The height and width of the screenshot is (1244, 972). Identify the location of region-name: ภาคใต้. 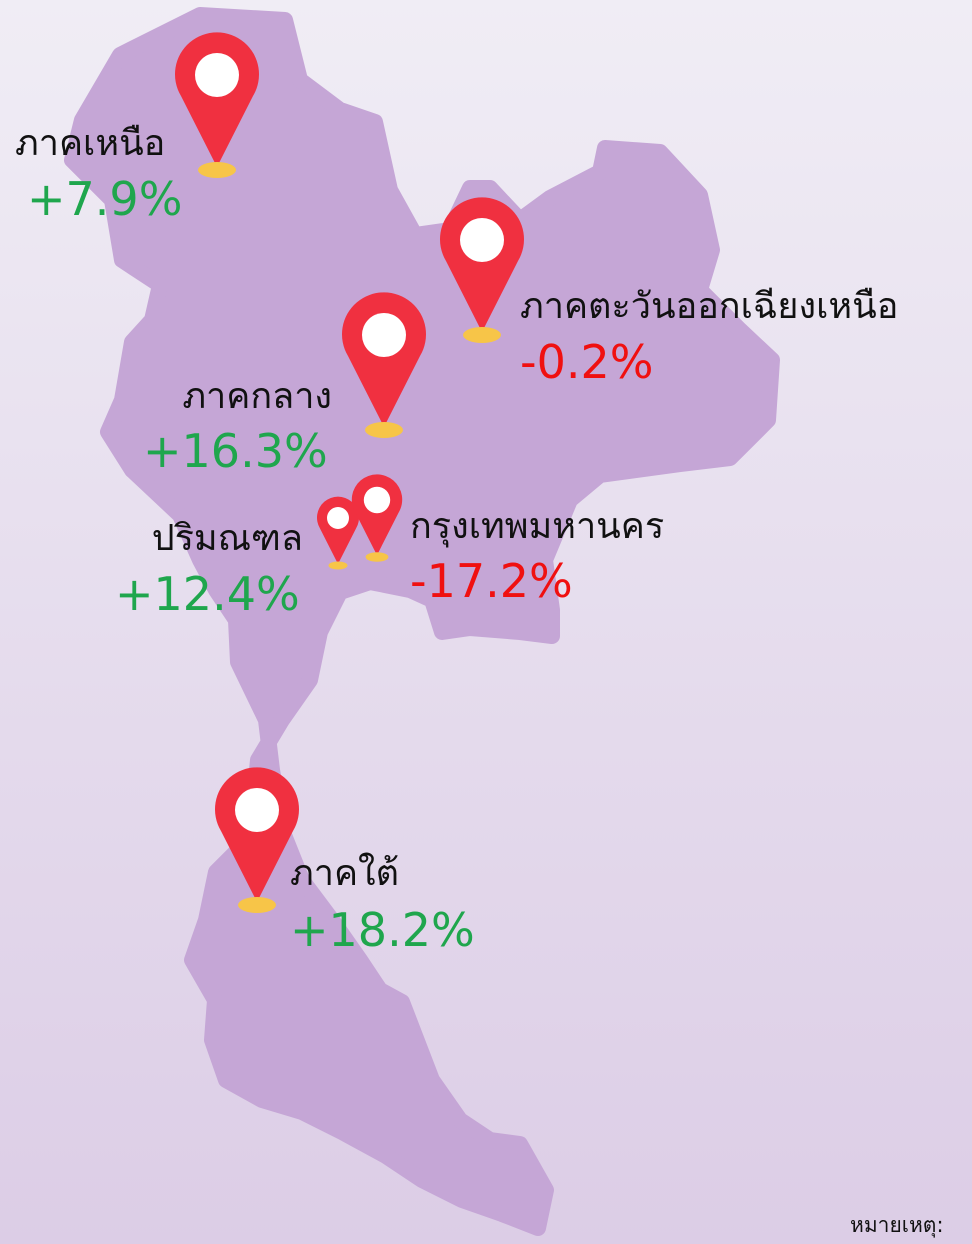
(344, 873).